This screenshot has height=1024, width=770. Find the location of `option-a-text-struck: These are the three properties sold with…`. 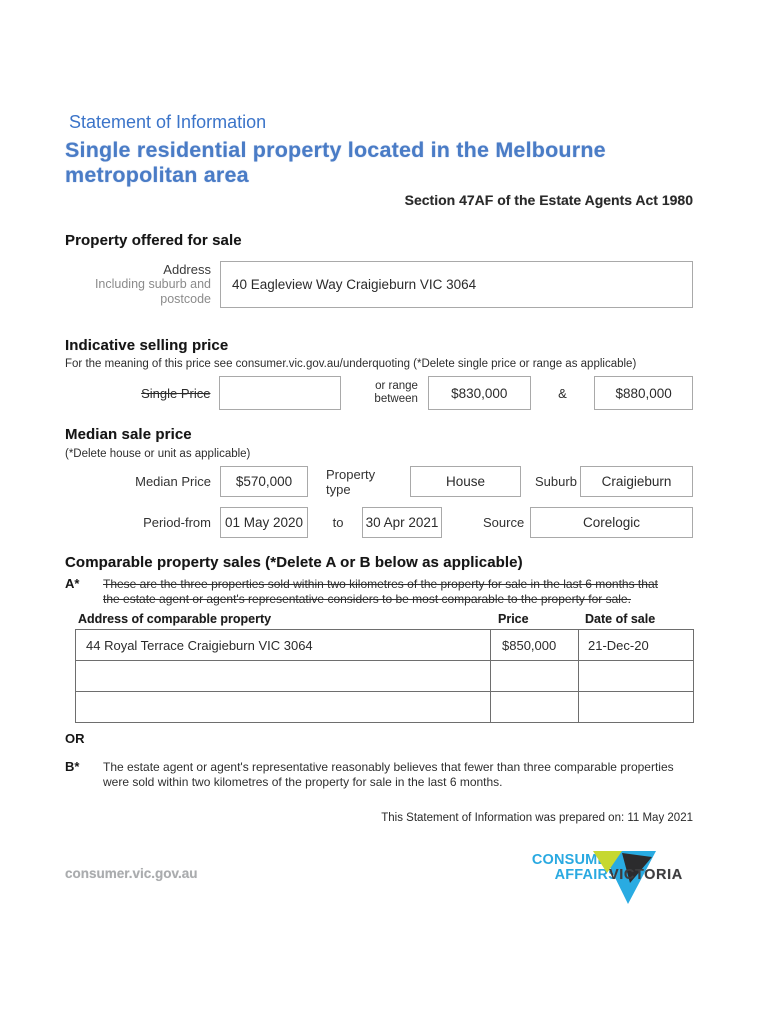

option-a-text-struck: These are the three properties sold with… is located at coordinates (380, 591).